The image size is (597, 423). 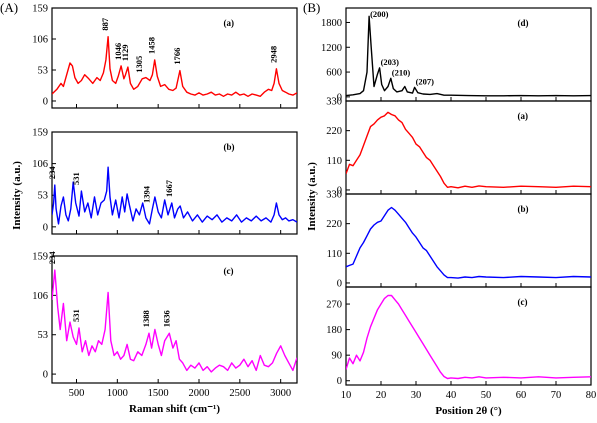 What do you see at coordinates (239, 393) in the screenshot?
I see `x-tick-label: 2500` at bounding box center [239, 393].